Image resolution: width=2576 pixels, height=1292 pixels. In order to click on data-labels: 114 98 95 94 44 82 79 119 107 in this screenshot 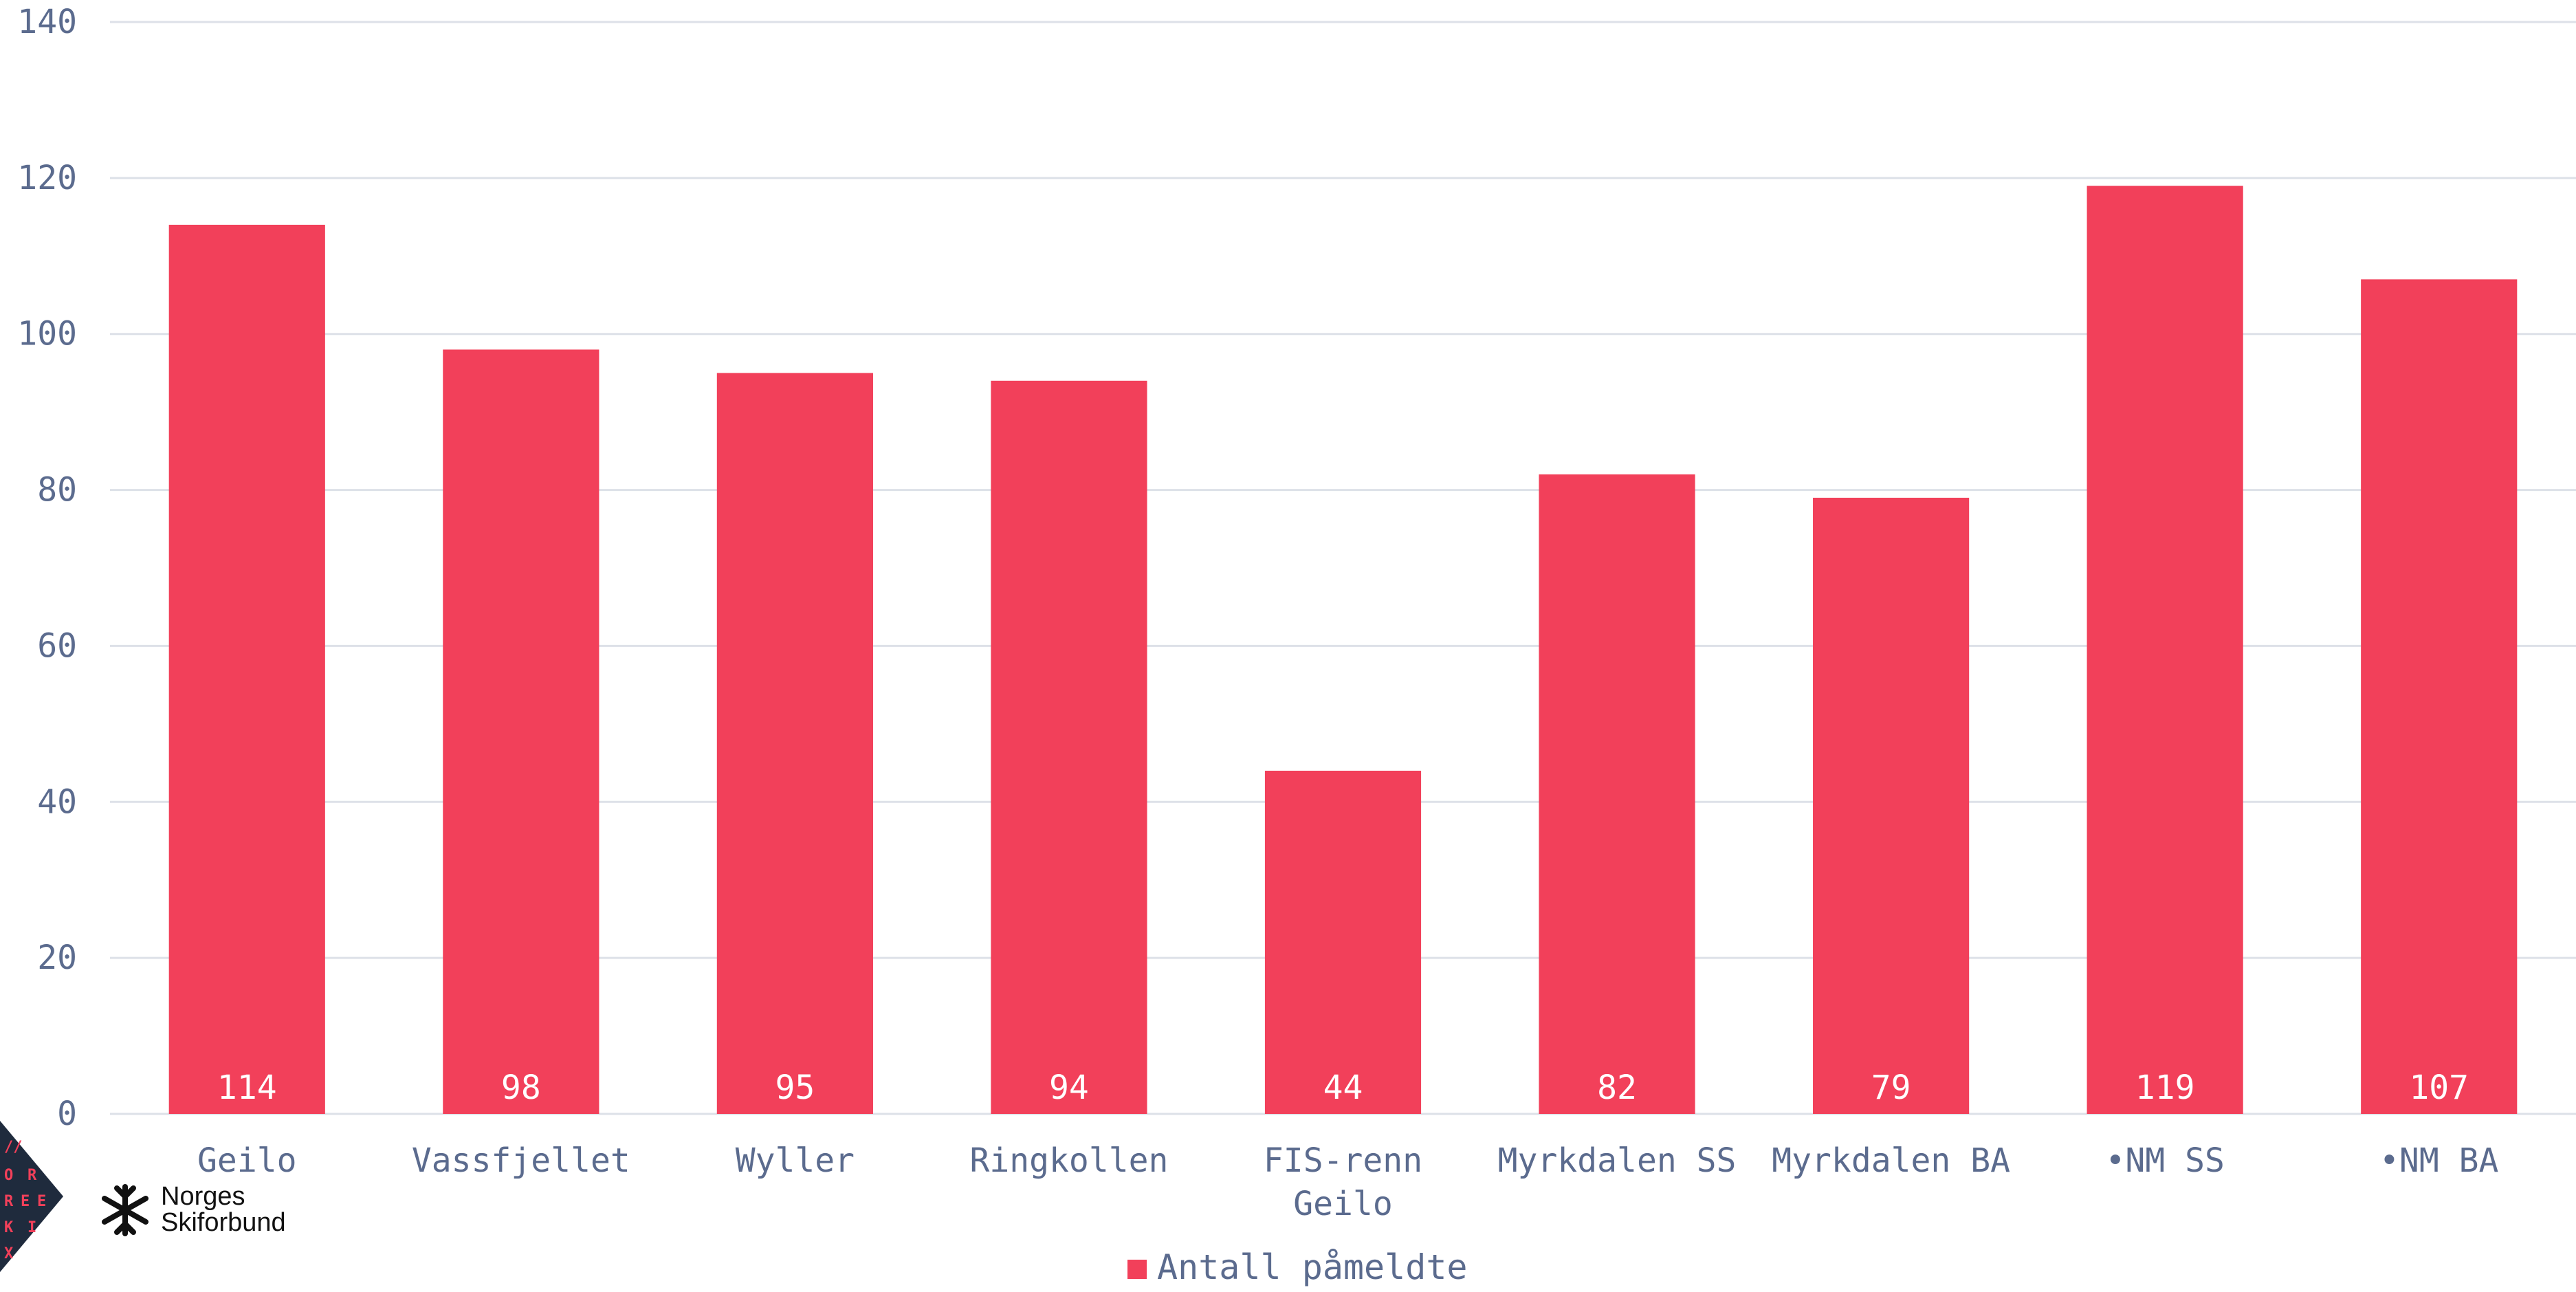, I will do `click(1343, 1088)`.